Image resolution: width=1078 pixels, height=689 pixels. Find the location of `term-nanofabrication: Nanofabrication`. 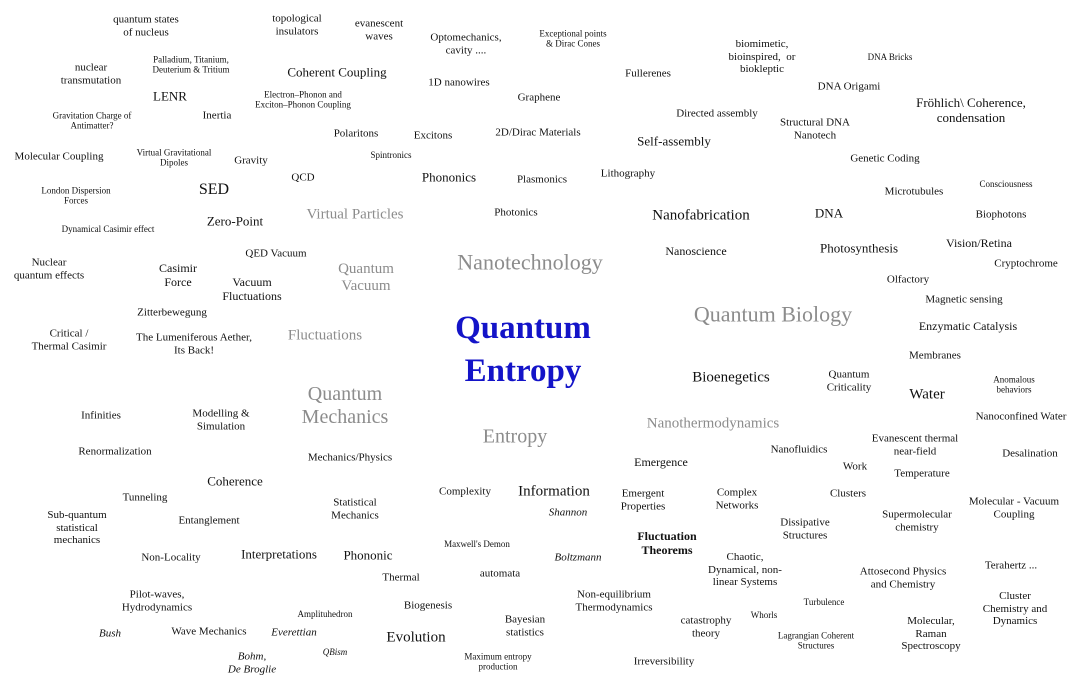

term-nanofabrication: Nanofabrication is located at coordinates (701, 215).